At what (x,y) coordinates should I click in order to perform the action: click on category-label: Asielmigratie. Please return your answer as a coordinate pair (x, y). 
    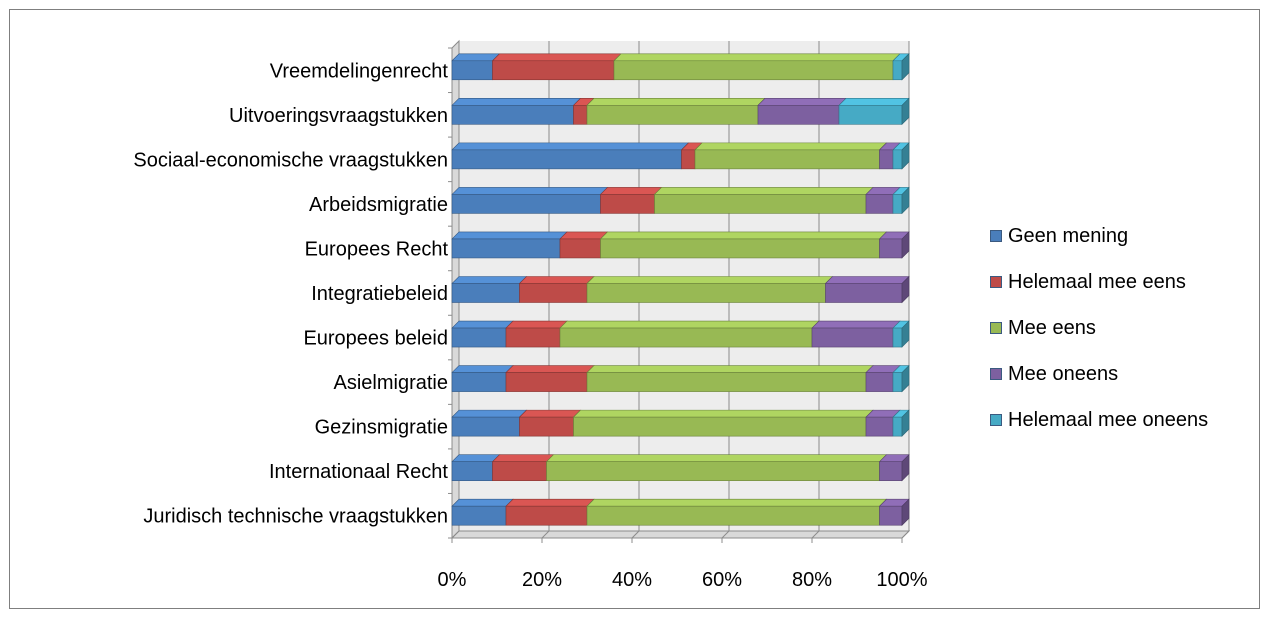
    Looking at the image, I should click on (391, 383).